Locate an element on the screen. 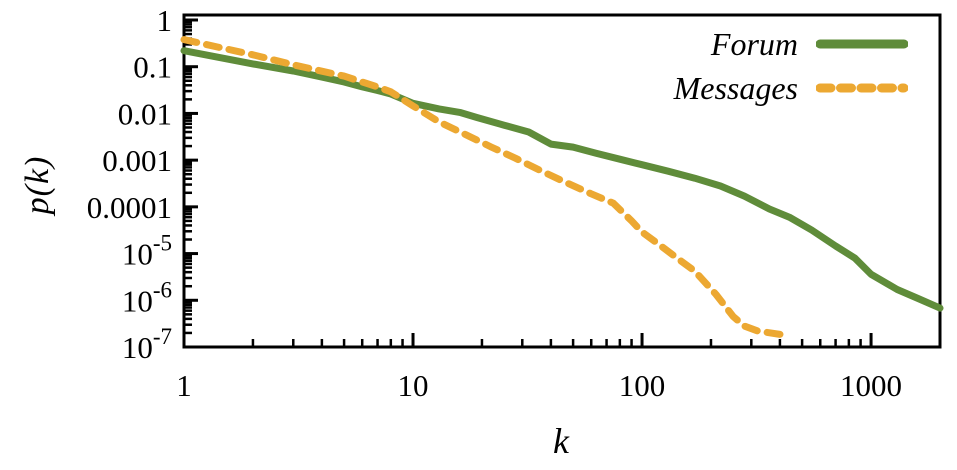 This screenshot has height=470, width=957. y-tick-label: 10⁻⁷ is located at coordinates (147, 344).